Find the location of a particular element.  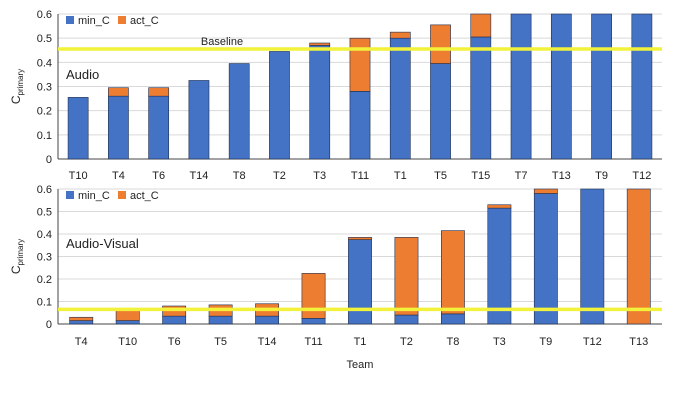

x-tick-label: T10 is located at coordinates (78, 176).